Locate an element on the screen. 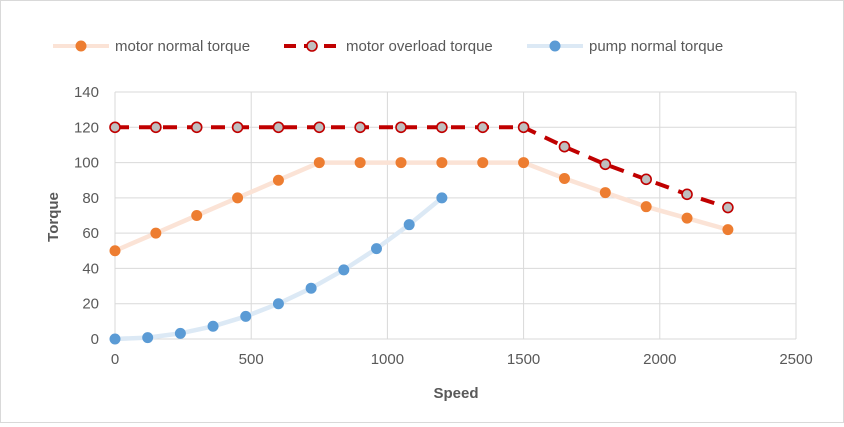 Image resolution: width=844 pixels, height=427 pixels. series-line is located at coordinates (422, 167).